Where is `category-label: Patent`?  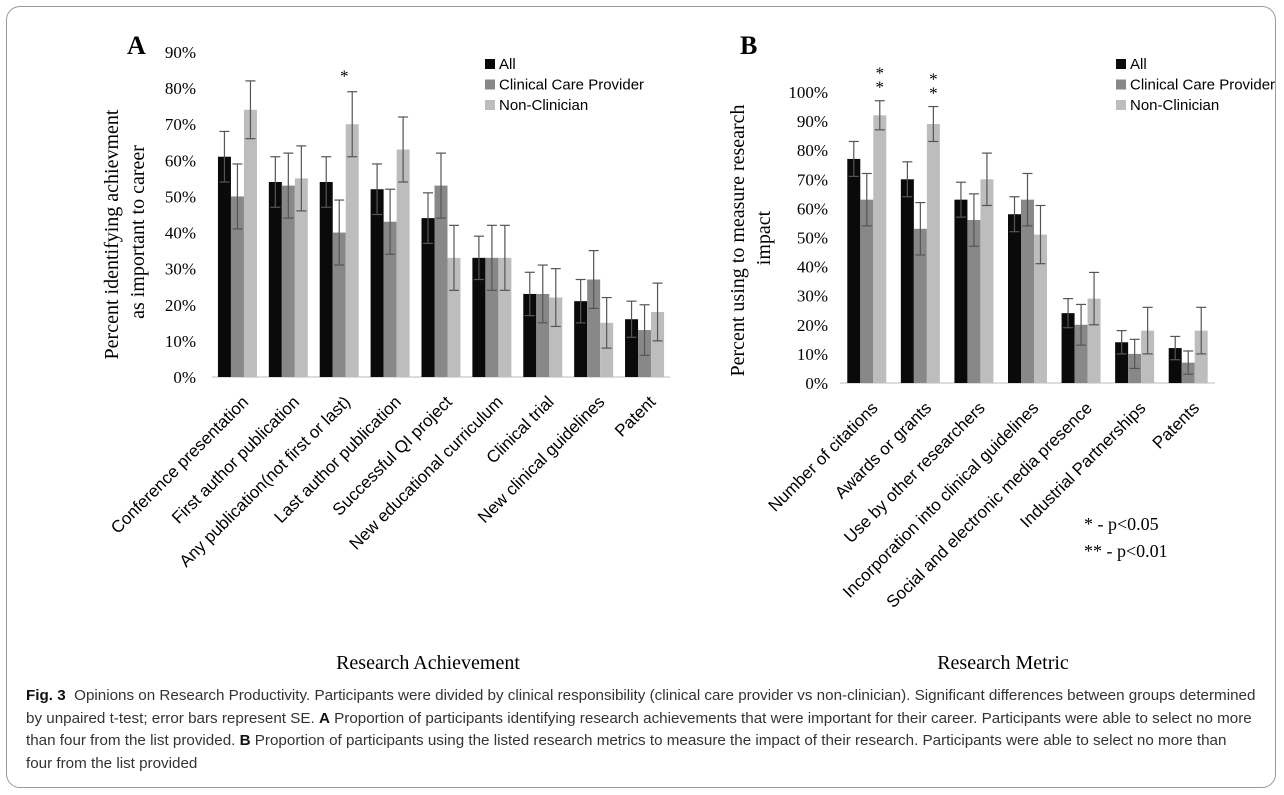
category-label: Patent is located at coordinates (635, 416).